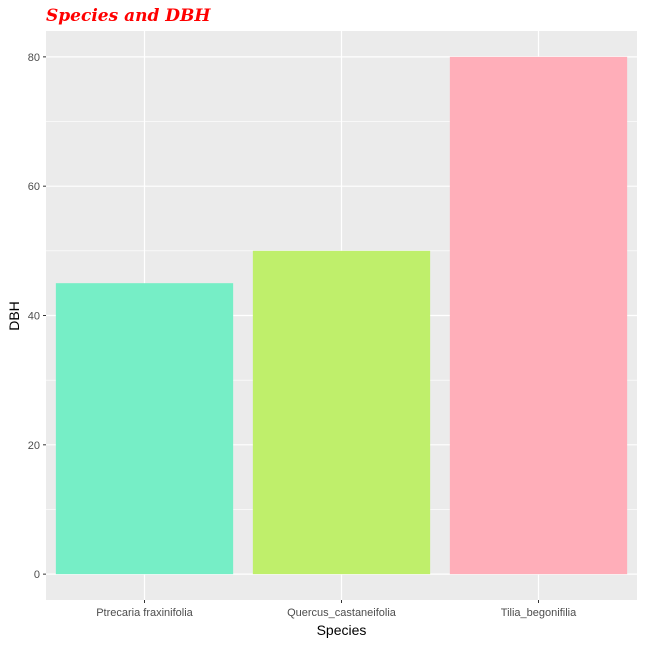 The height and width of the screenshot is (645, 645). I want to click on y-tick-label: 80, so click(34, 58).